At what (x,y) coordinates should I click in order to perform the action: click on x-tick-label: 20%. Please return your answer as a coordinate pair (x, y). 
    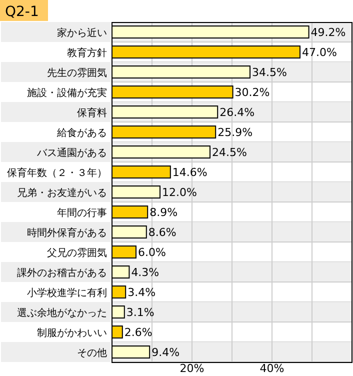
    Looking at the image, I should click on (192, 368).